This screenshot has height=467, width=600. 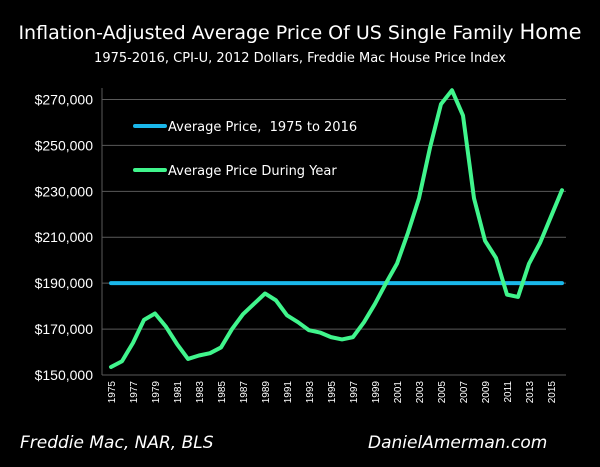 What do you see at coordinates (266, 392) in the screenshot?
I see `x-tick-label: 1989` at bounding box center [266, 392].